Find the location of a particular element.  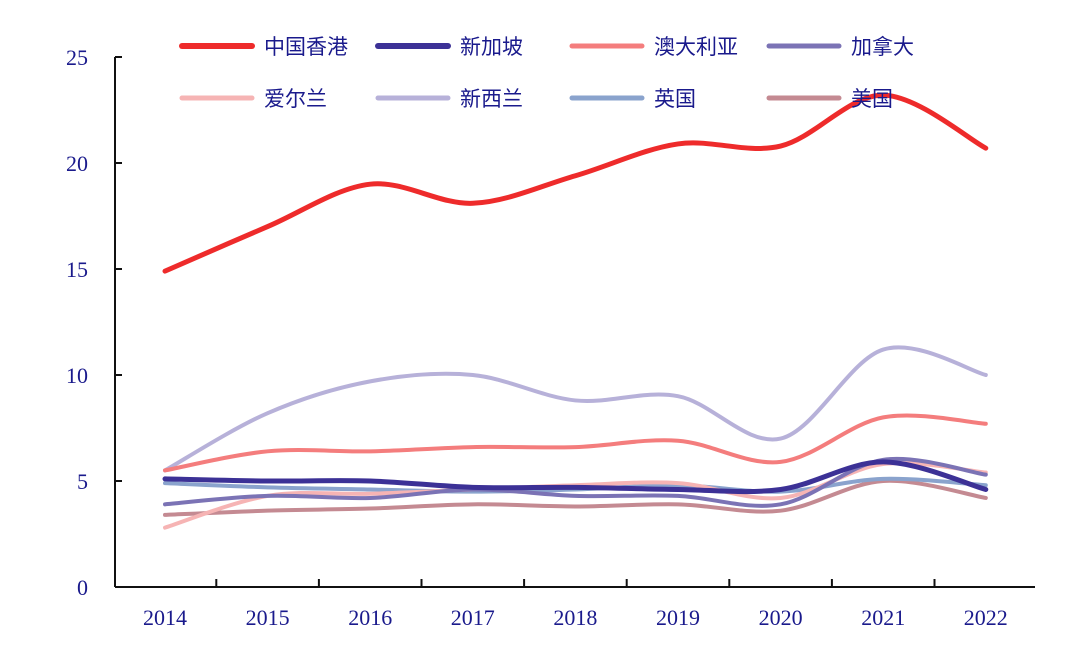

legend-label: 新西兰 is located at coordinates (491, 99).